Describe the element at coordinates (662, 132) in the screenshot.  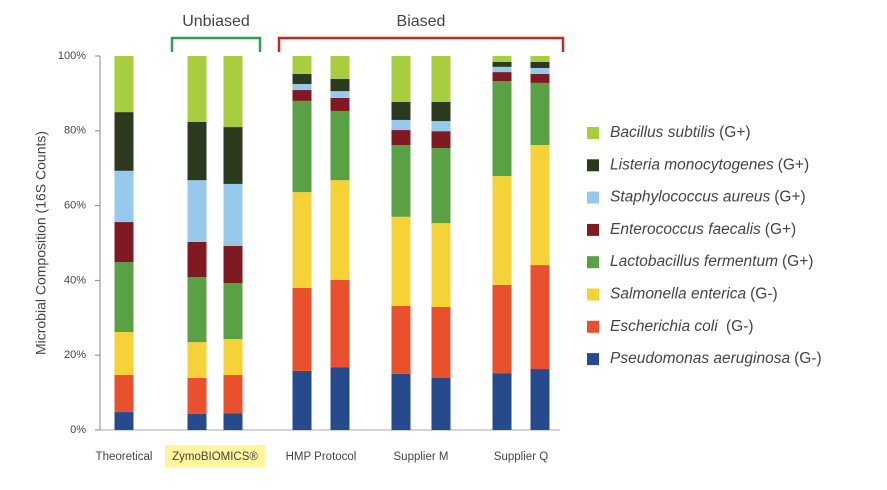
I see `legend-species: Bacillus subtilis` at that location.